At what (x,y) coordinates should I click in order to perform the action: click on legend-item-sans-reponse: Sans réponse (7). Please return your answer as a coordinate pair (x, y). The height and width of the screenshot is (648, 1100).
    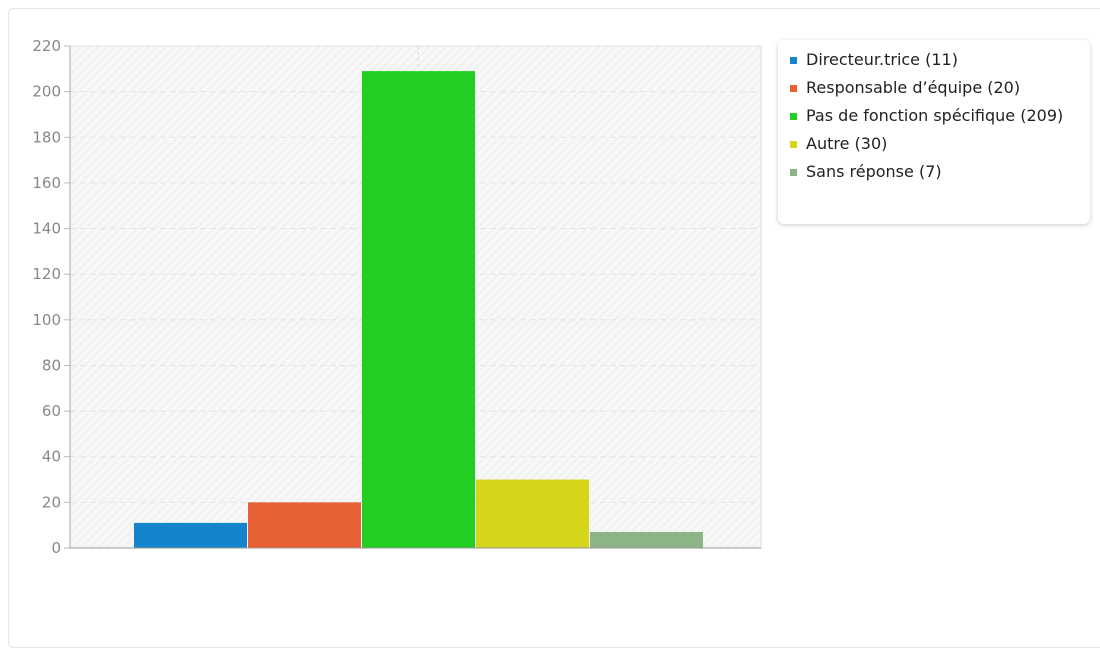
    Looking at the image, I should click on (936, 172).